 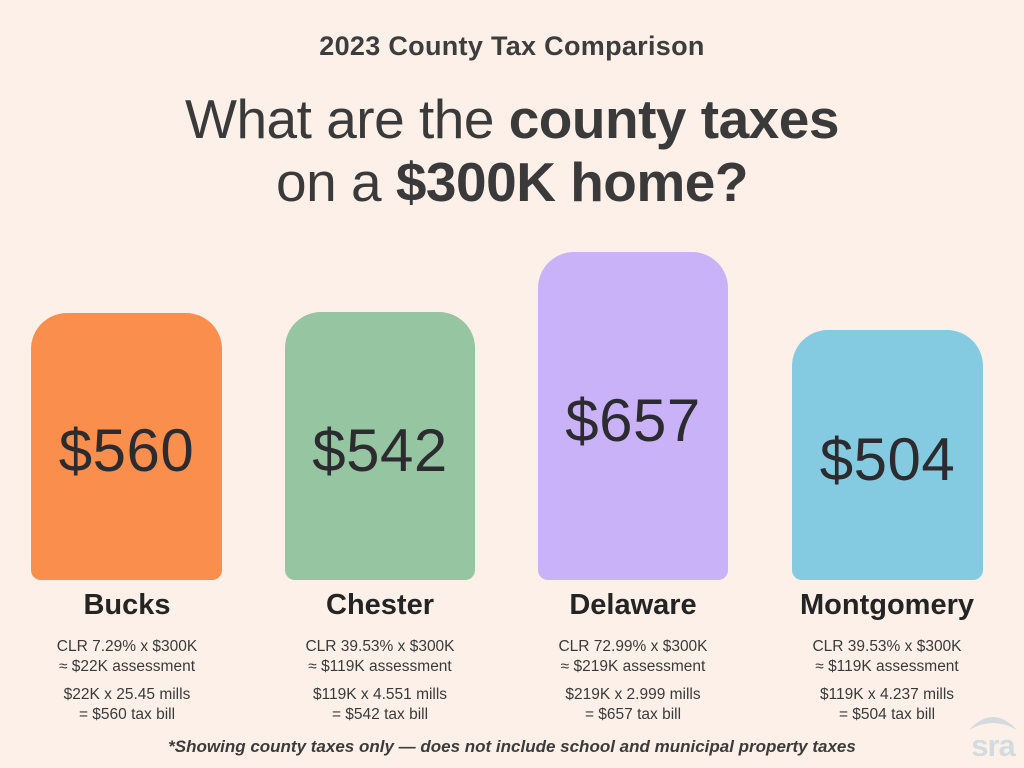 I want to click on sra-logo-text: sra, so click(x=993, y=745).